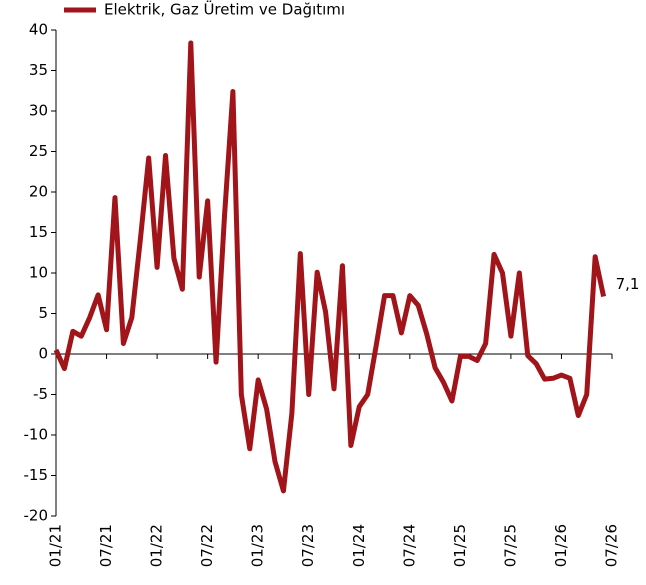  What do you see at coordinates (38, 192) in the screenshot?
I see `y-tick-label: 20` at bounding box center [38, 192].